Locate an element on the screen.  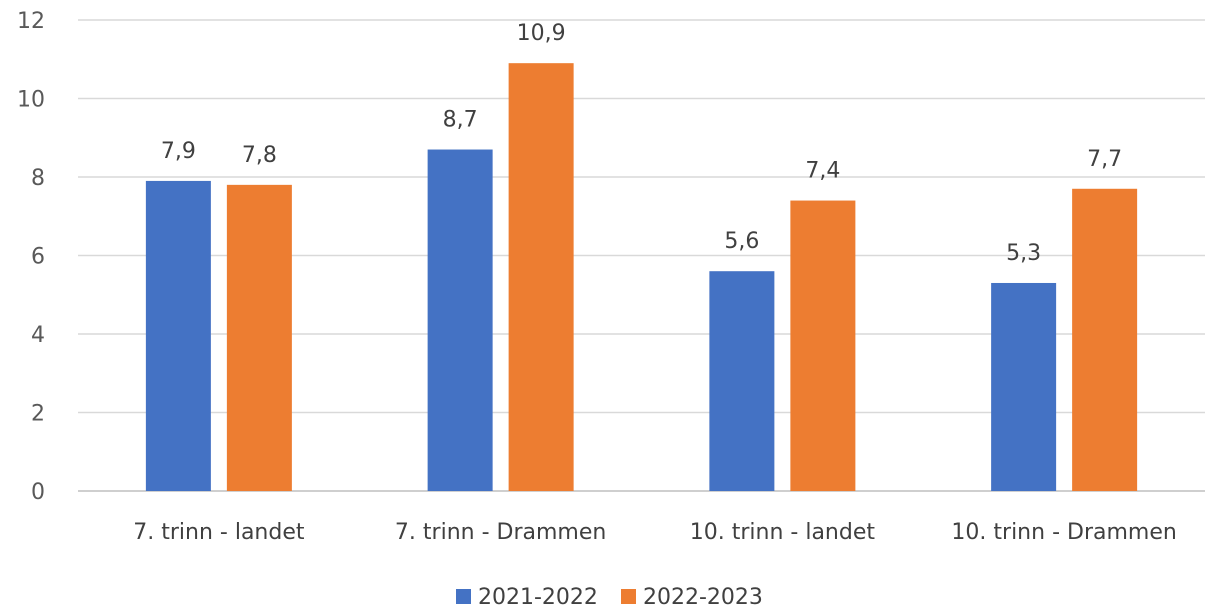
x-tick-label: 7. trinn - Drammen is located at coordinates (500, 532).